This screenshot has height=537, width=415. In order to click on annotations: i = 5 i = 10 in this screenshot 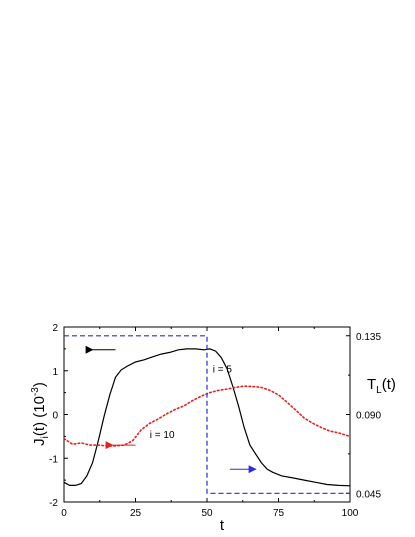, I will do `click(171, 409)`.